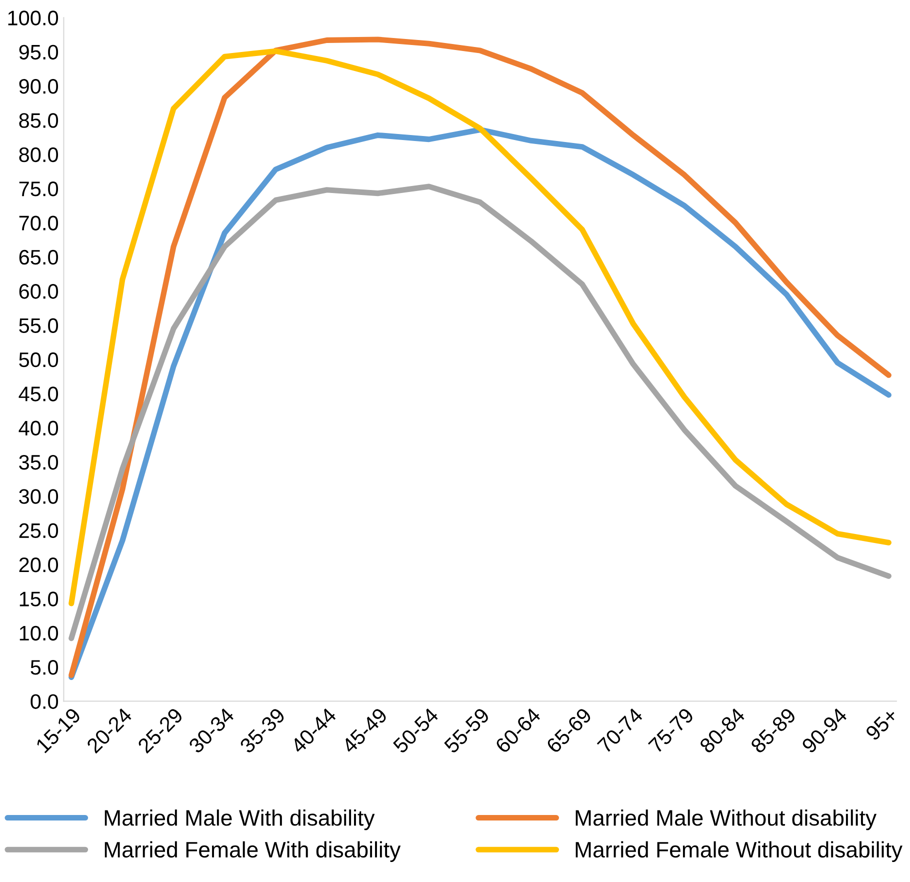 The image size is (910, 882). What do you see at coordinates (38, 530) in the screenshot?
I see `y-tick-label: 25.0` at bounding box center [38, 530].